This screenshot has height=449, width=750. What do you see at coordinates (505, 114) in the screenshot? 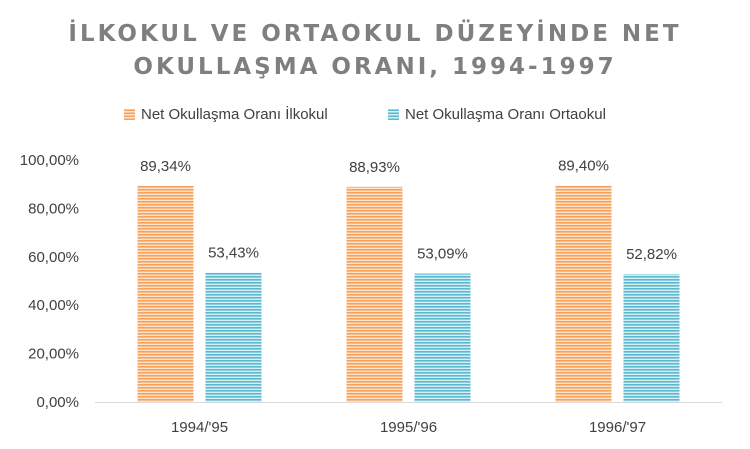
I see `legend-label-ortaokul: Net Okullaşma Oranı Ortaokul` at bounding box center [505, 114].